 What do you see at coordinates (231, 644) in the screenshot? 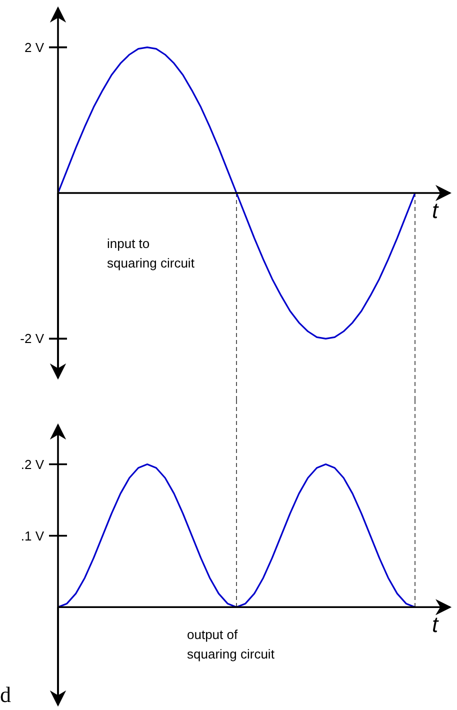
I see `annotation: output of squaring circuit` at bounding box center [231, 644].